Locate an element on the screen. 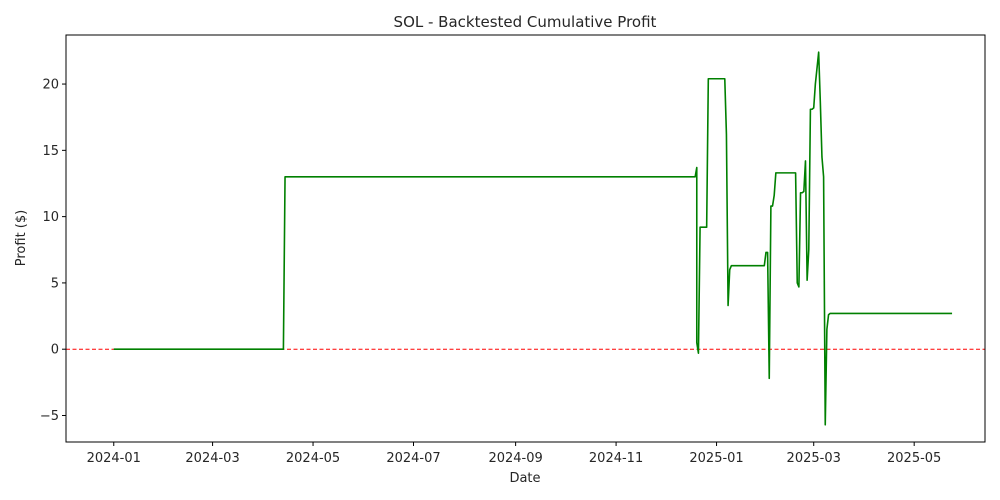  x-axis-label: Date is located at coordinates (524, 478).